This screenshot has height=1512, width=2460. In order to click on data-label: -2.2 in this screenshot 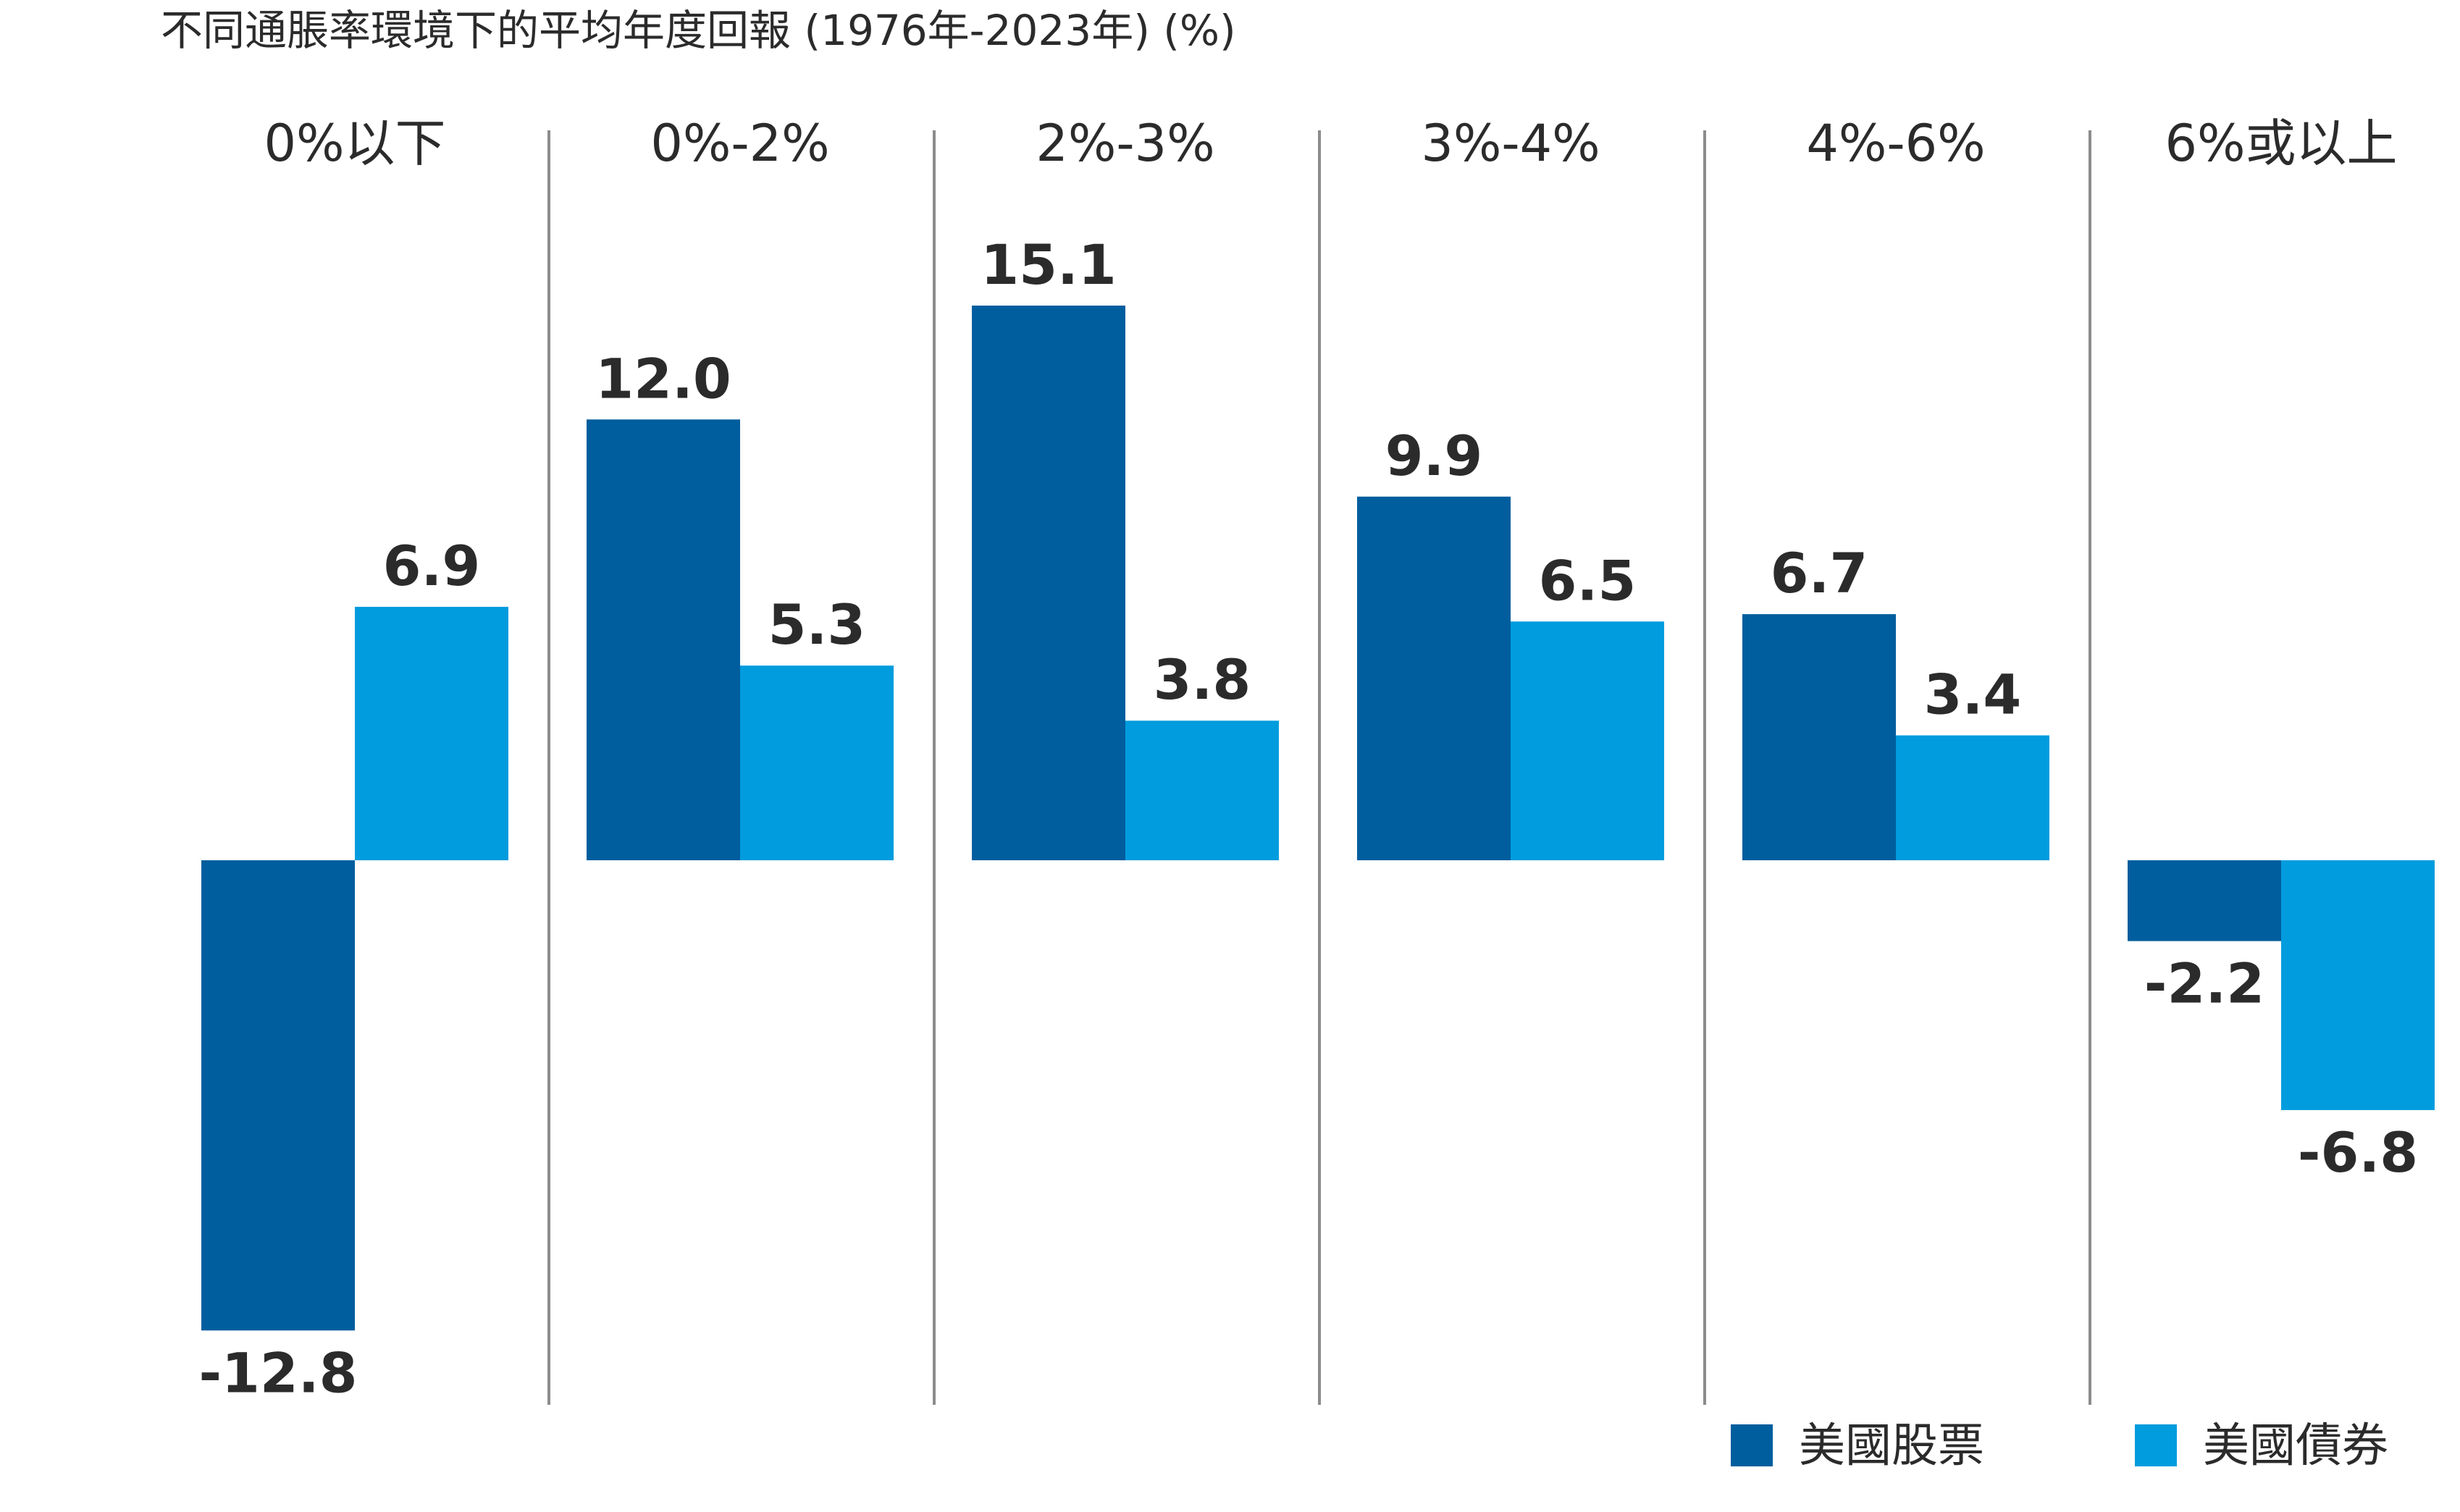, I will do `click(2204, 984)`.